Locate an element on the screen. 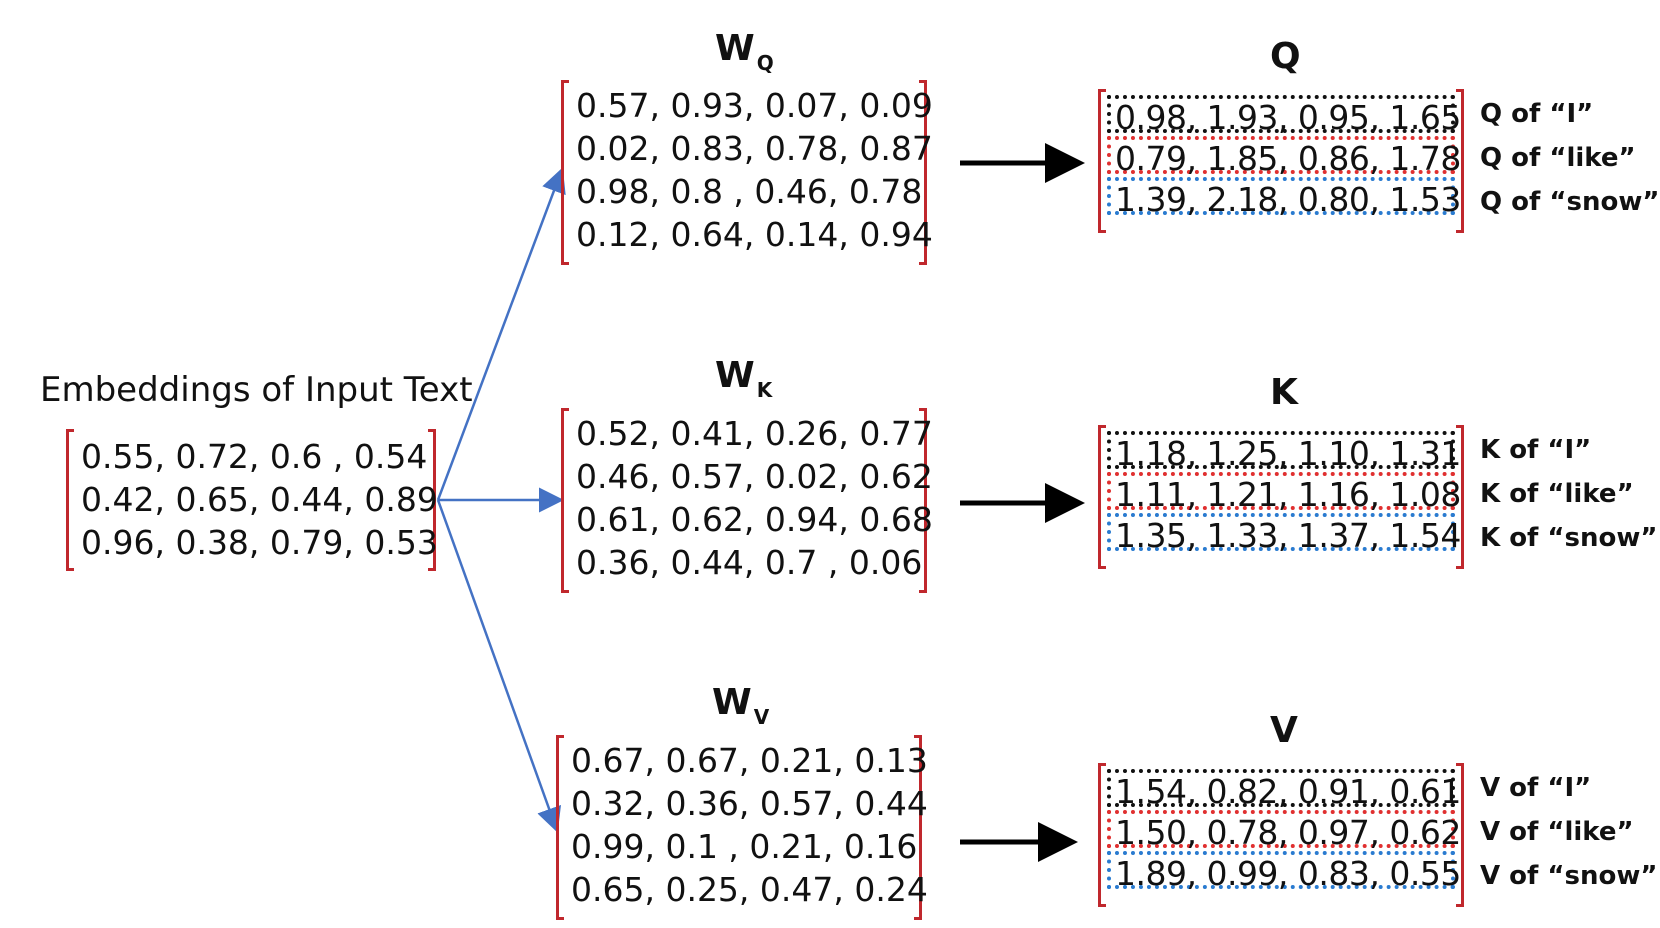 Image resolution: width=1660 pixels, height=928 pixels. k-row-label: K of “I” is located at coordinates (1536, 450).